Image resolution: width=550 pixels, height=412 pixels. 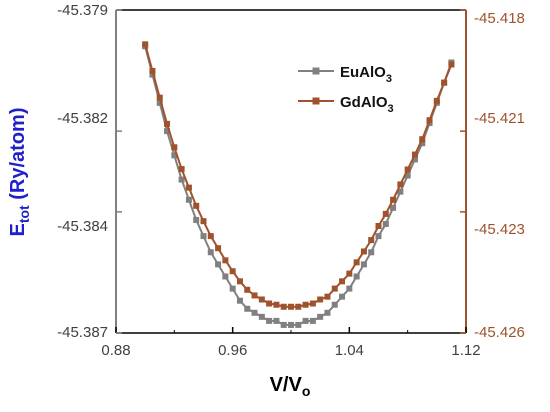 I want to click on y-right-tick-label: -45.423, so click(x=499, y=229).